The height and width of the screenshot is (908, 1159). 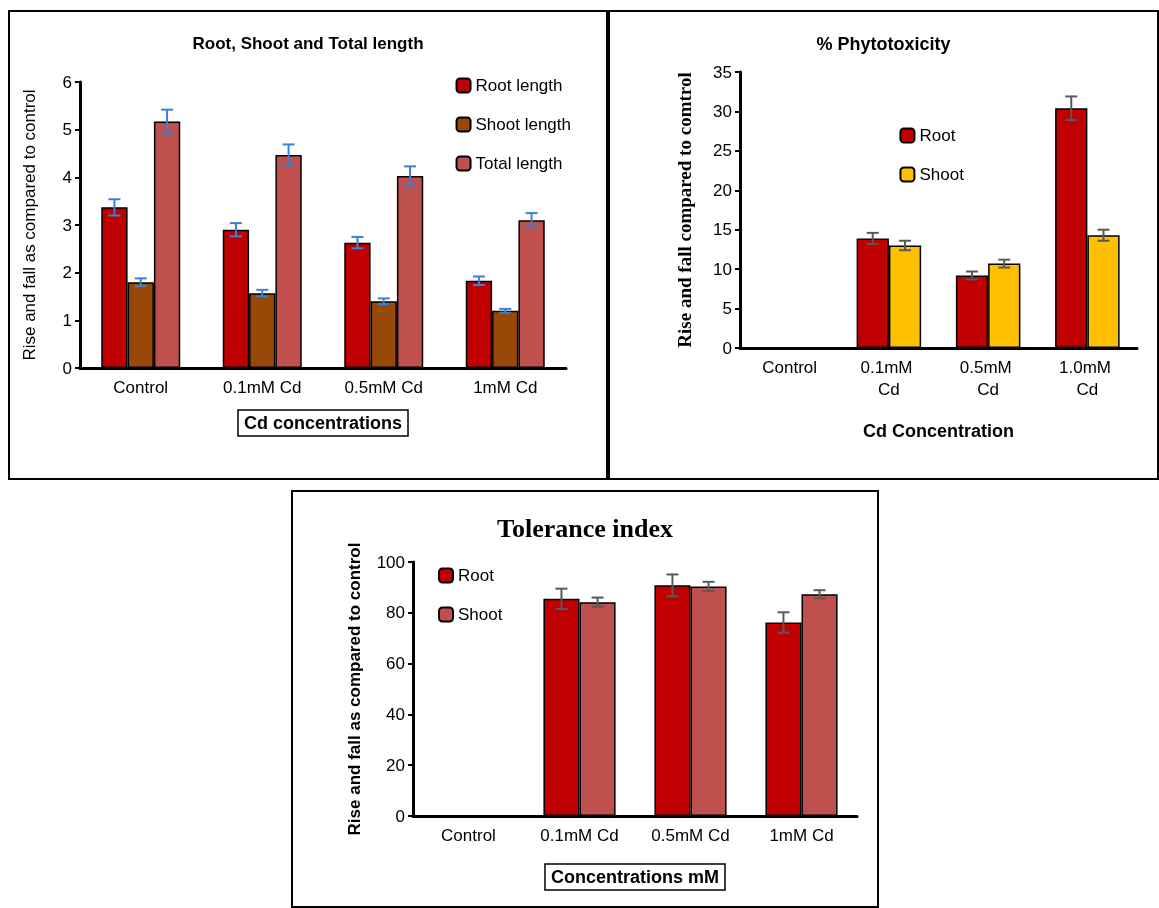 What do you see at coordinates (67, 82) in the screenshot?
I see `y-tick-label: 6` at bounding box center [67, 82].